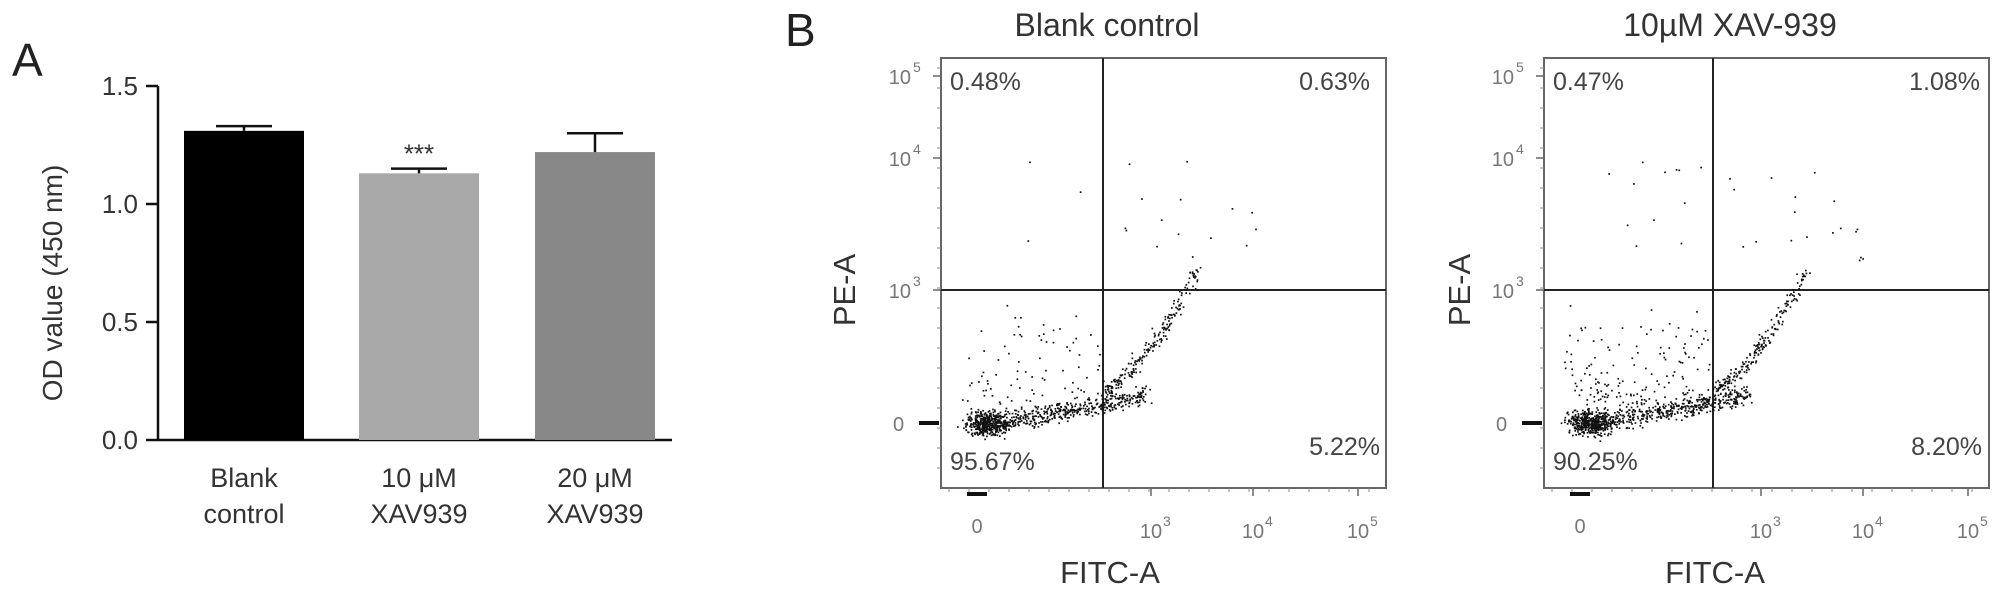 The height and width of the screenshot is (596, 2008). Describe the element at coordinates (1374, 521) in the screenshot. I see `flow-x-tick-exponent: 5` at that location.